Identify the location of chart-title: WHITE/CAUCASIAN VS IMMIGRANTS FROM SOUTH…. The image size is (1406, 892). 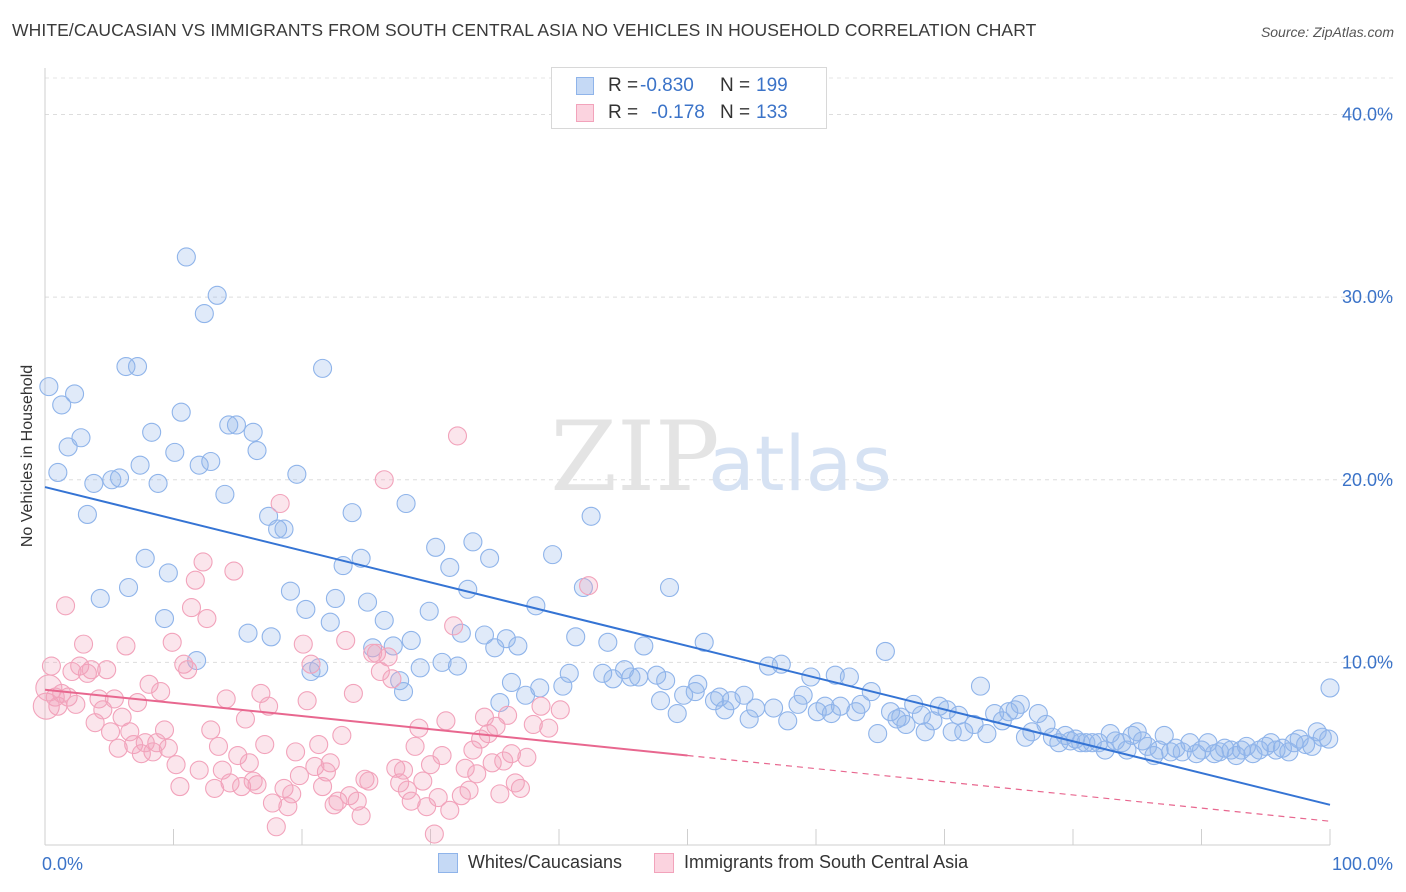
(524, 30).